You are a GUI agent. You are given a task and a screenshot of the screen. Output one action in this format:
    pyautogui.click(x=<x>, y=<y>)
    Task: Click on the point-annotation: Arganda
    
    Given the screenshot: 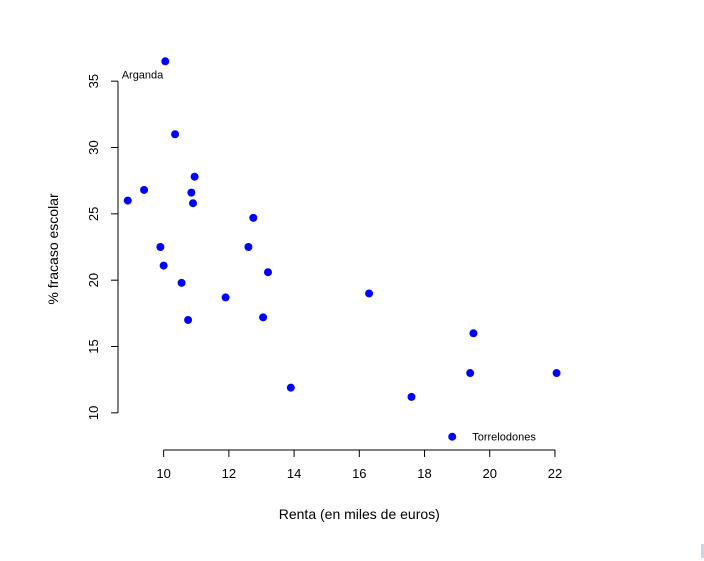 What is the action you would take?
    pyautogui.click(x=143, y=75)
    